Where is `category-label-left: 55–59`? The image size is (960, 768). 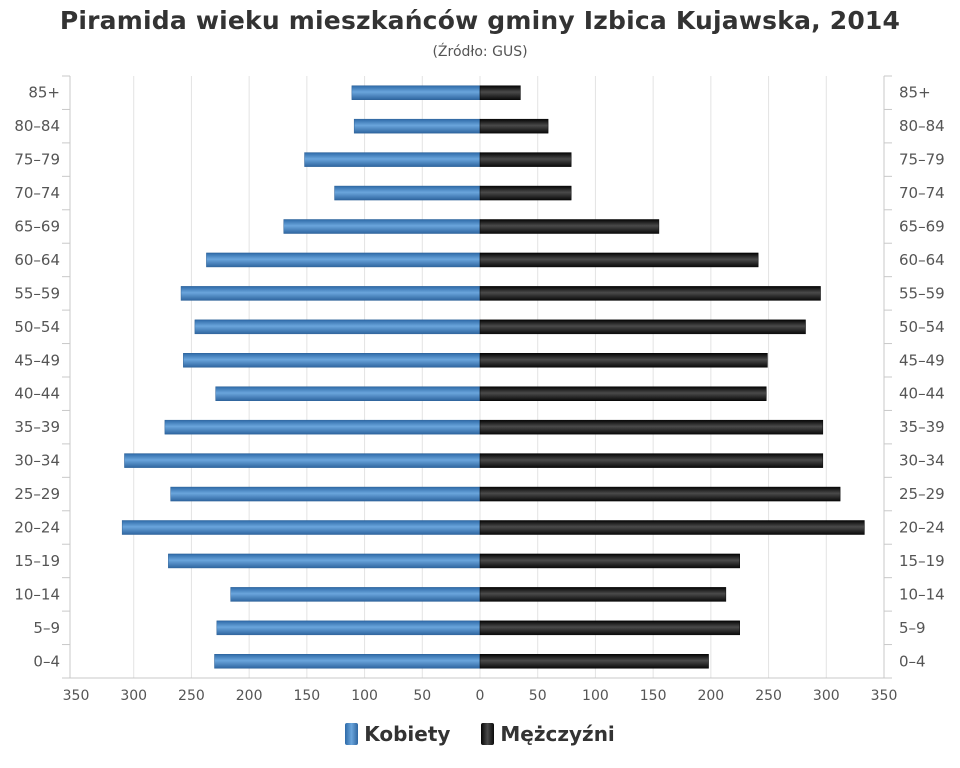
category-label-left: 55–59 is located at coordinates (37, 293).